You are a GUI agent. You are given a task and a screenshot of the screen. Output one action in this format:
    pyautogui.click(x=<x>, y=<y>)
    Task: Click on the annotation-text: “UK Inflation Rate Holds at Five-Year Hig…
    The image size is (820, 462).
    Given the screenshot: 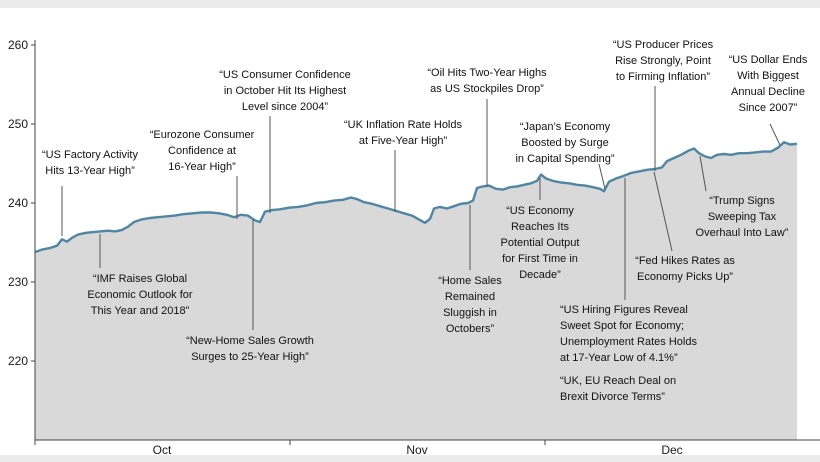 What is the action you would take?
    pyautogui.click(x=403, y=133)
    